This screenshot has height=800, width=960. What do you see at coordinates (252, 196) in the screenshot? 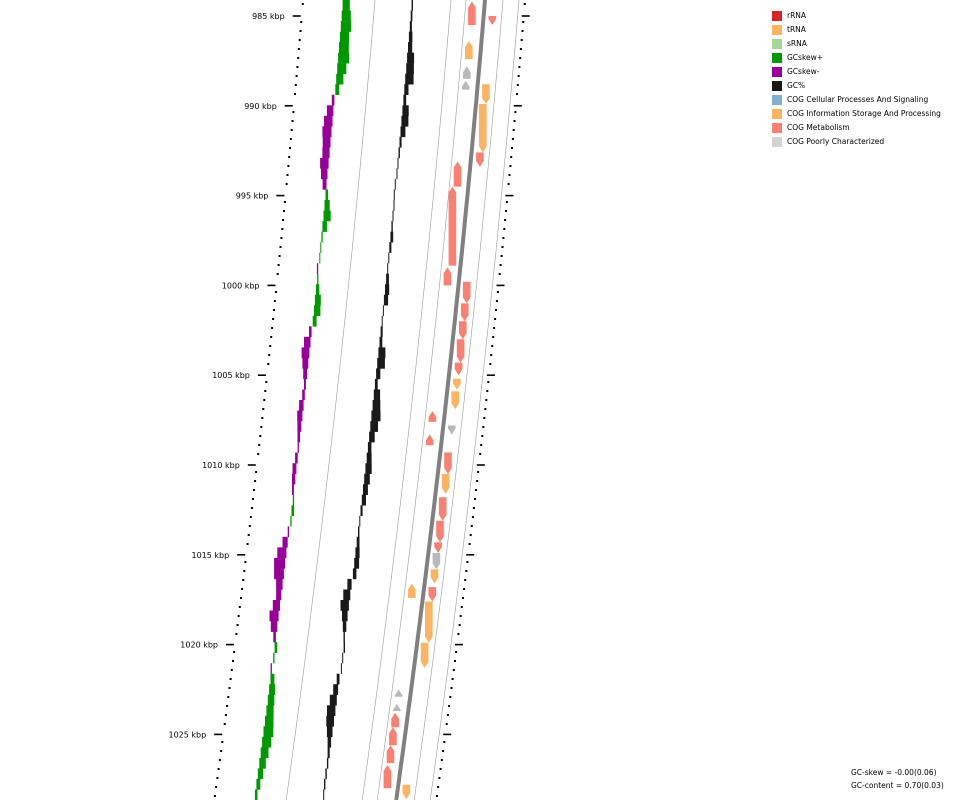
I see `kbp-label: 995 kbp` at bounding box center [252, 196].